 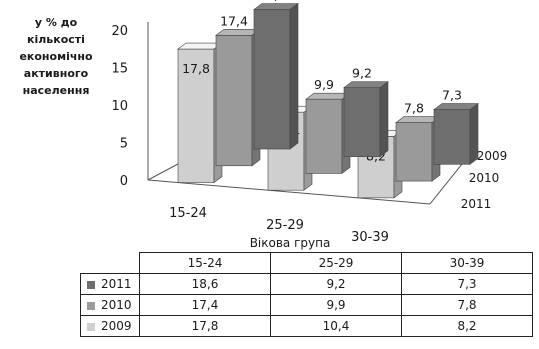 What do you see at coordinates (91, 284) in the screenshot?
I see `legend-swatch-2011` at bounding box center [91, 284].